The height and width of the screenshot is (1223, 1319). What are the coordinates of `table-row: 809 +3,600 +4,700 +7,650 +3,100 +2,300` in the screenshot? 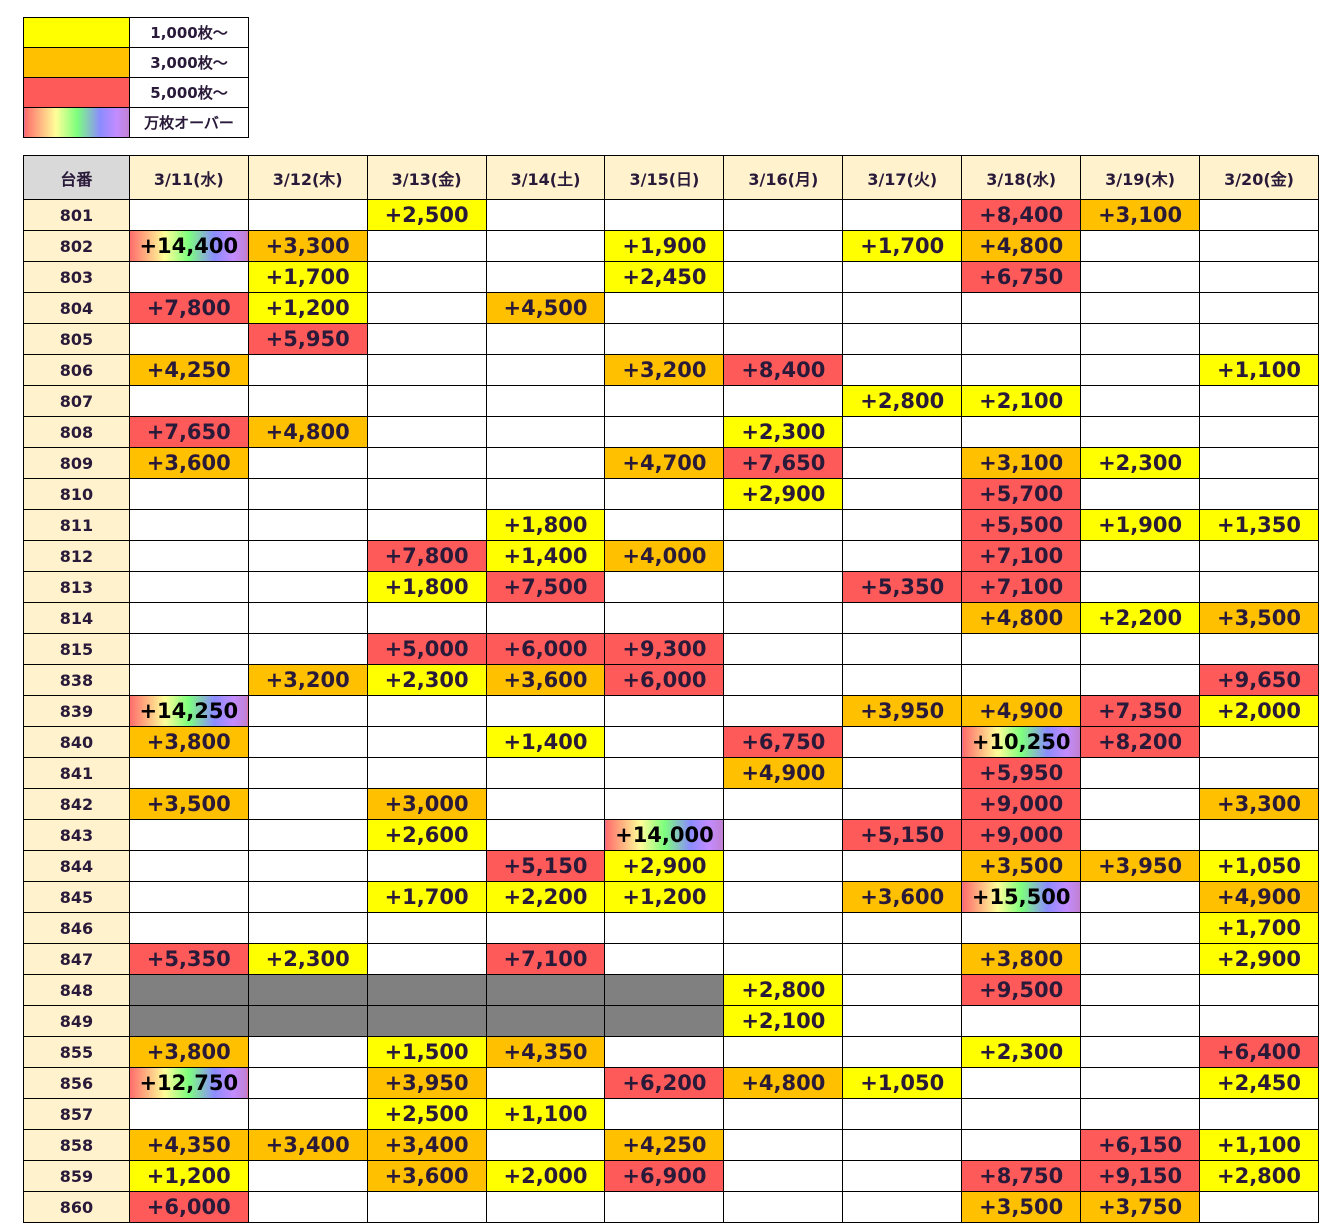 It's located at (671, 463).